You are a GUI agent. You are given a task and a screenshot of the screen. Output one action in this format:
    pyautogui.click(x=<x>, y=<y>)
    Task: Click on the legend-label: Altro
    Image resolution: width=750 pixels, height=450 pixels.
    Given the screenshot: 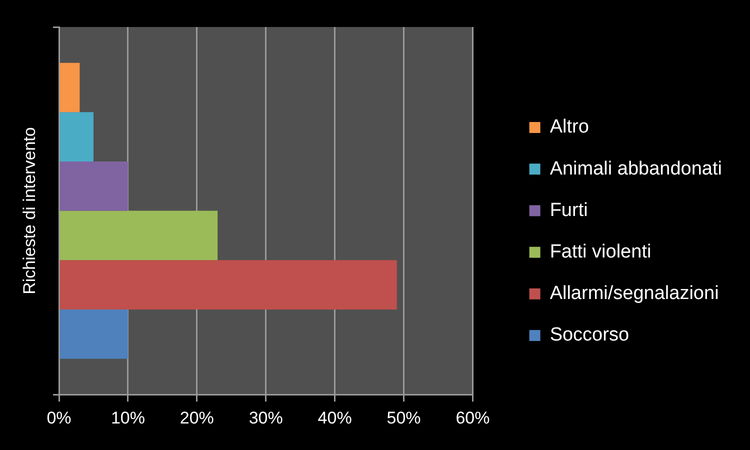 What is the action you would take?
    pyautogui.click(x=569, y=127)
    